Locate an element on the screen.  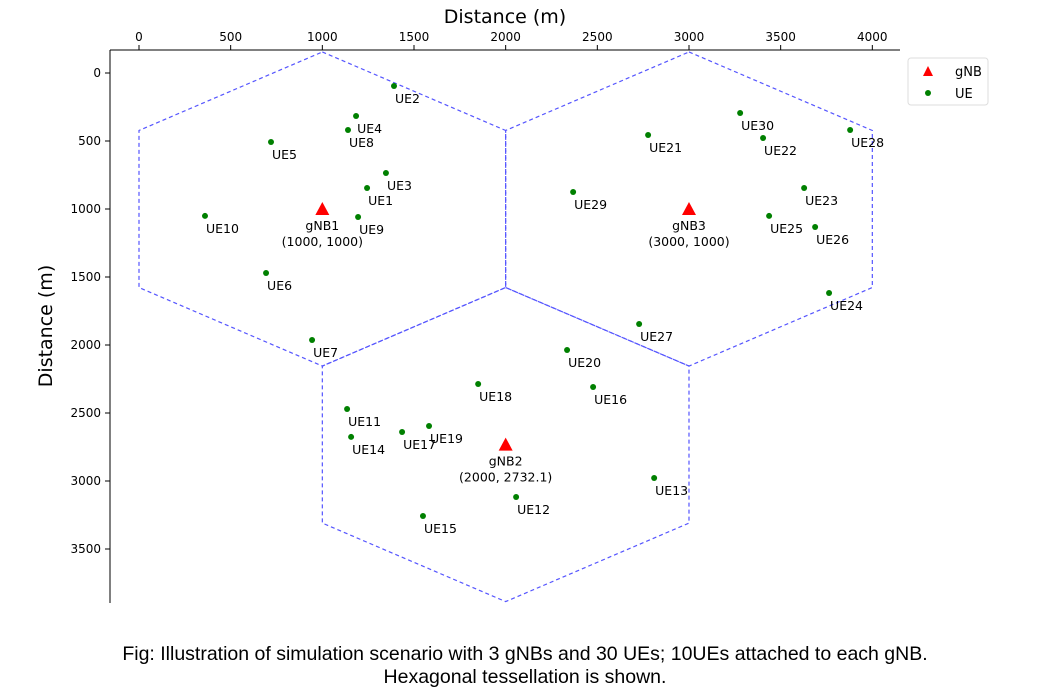
x-axis-label: Distance (m) is located at coordinates (505, 17).